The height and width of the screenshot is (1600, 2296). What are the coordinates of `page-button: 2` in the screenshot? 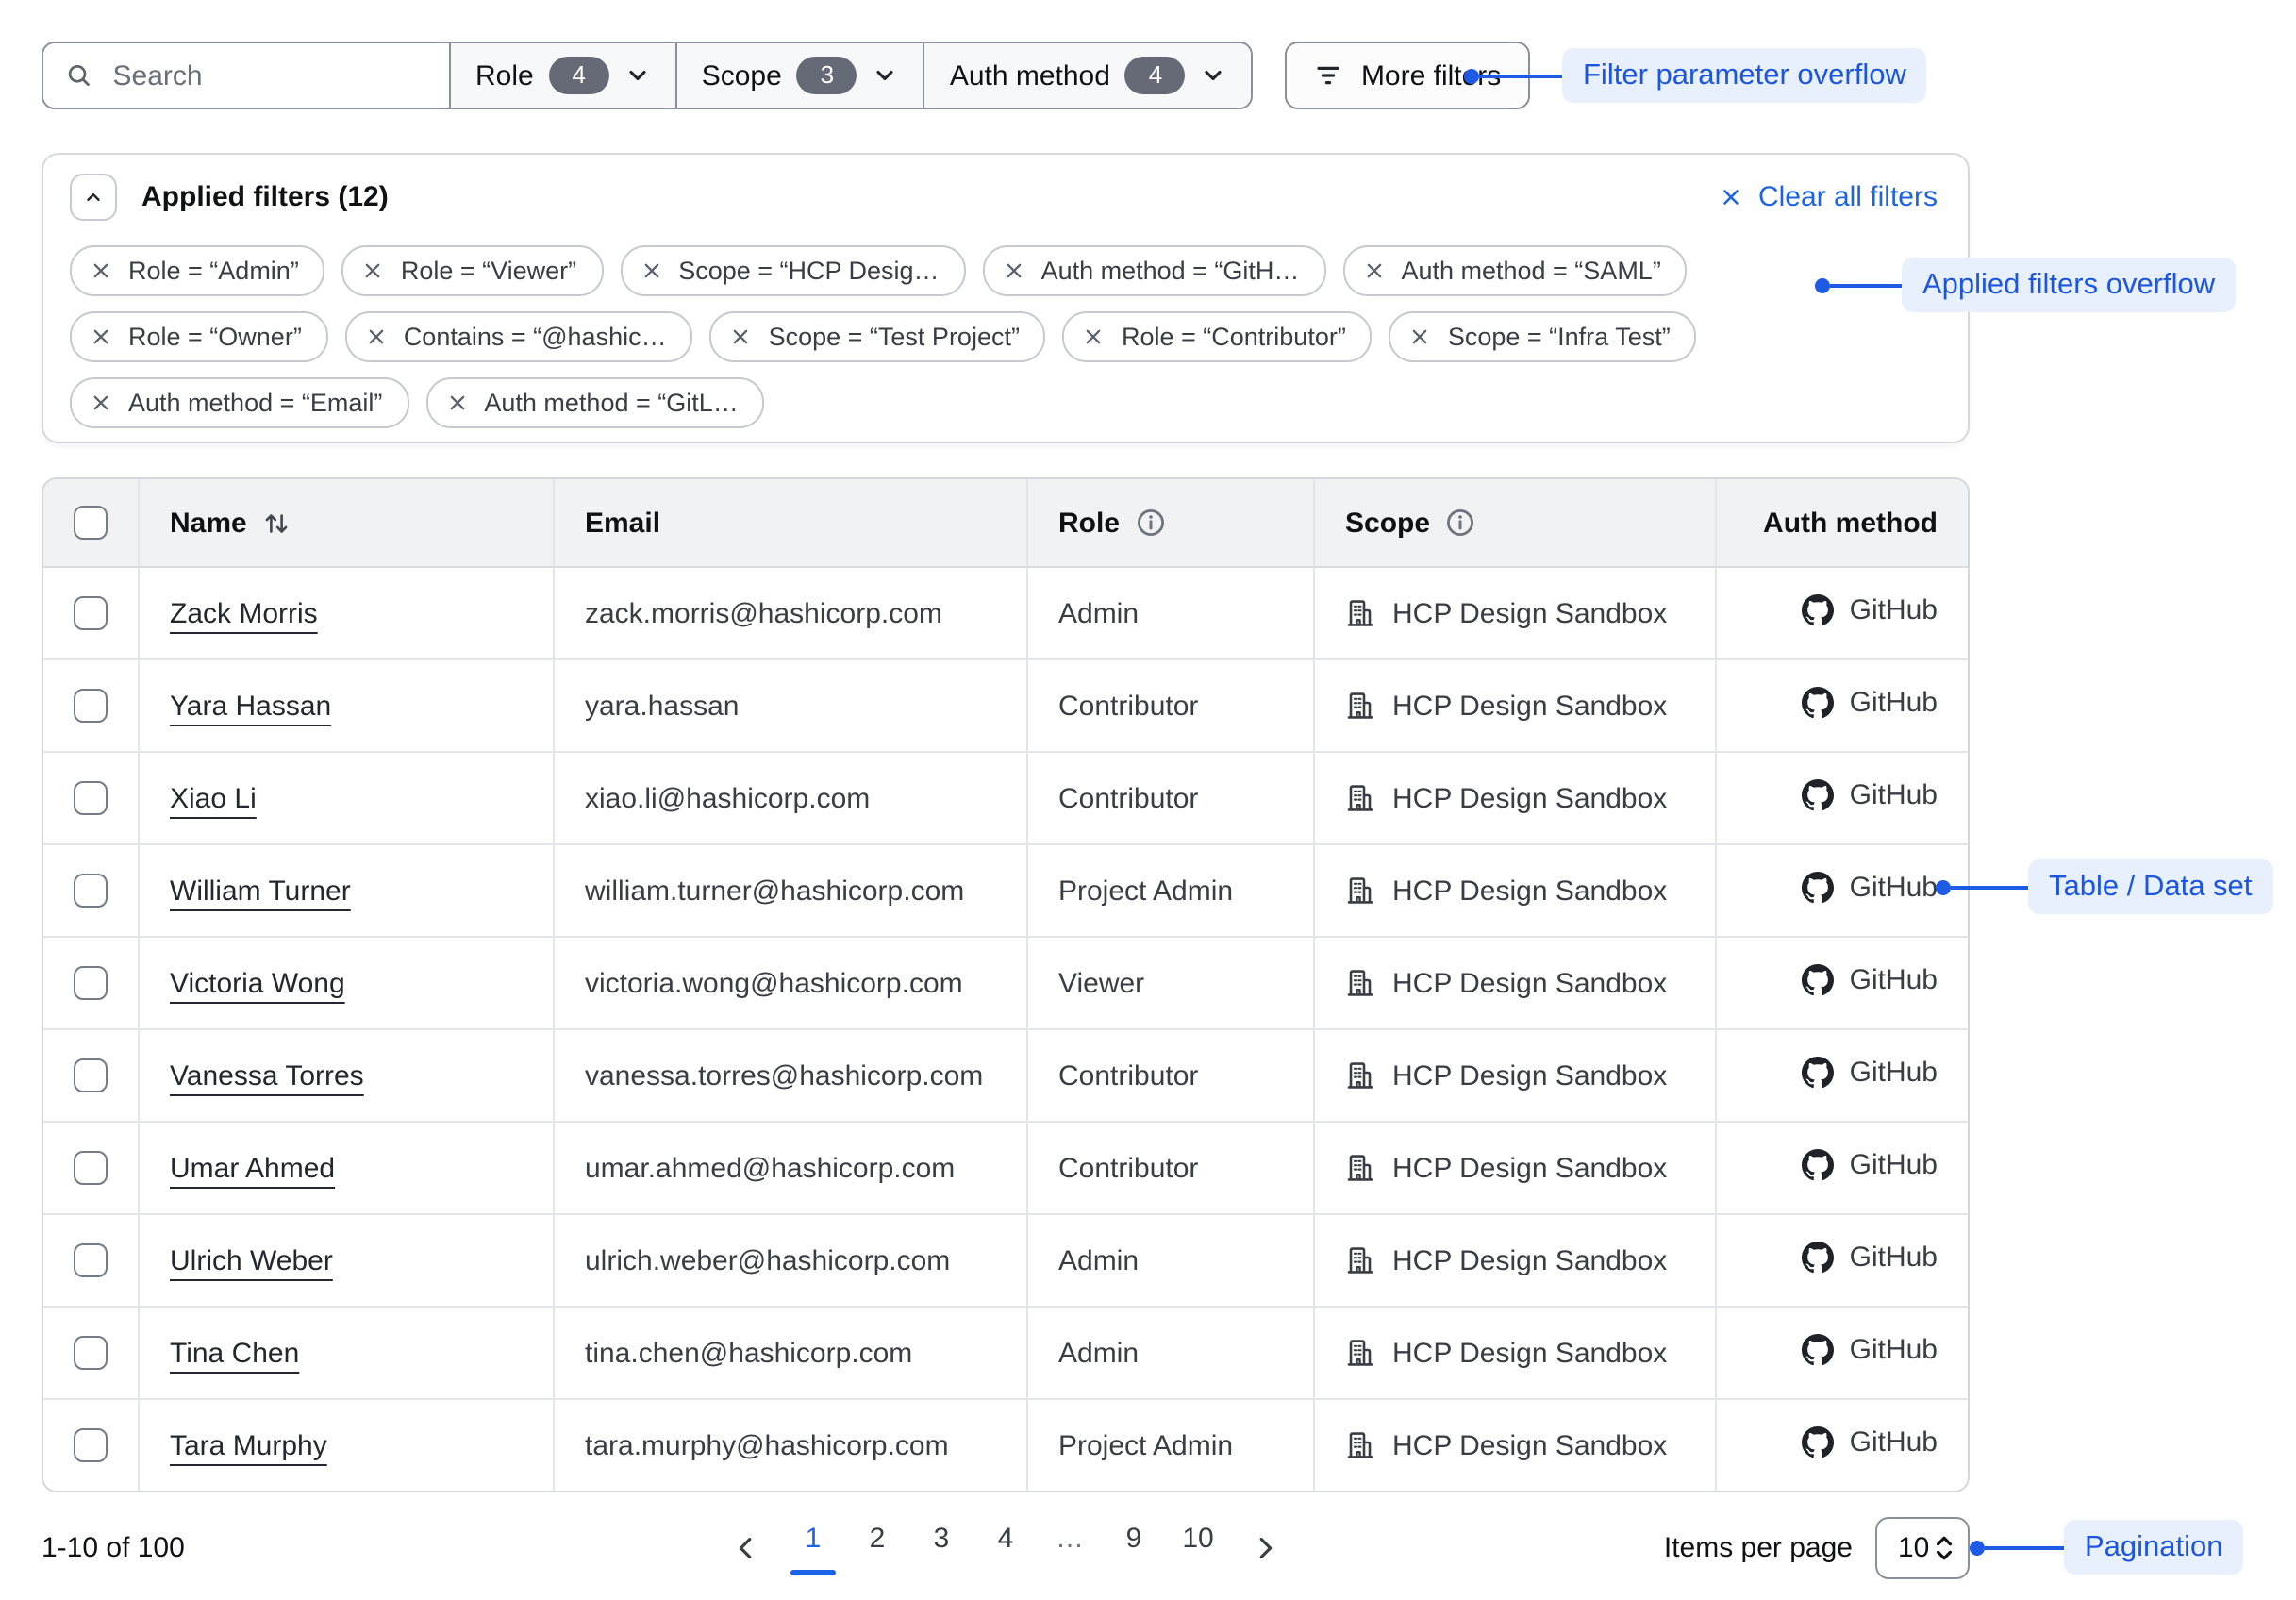 It's located at (877, 1548).